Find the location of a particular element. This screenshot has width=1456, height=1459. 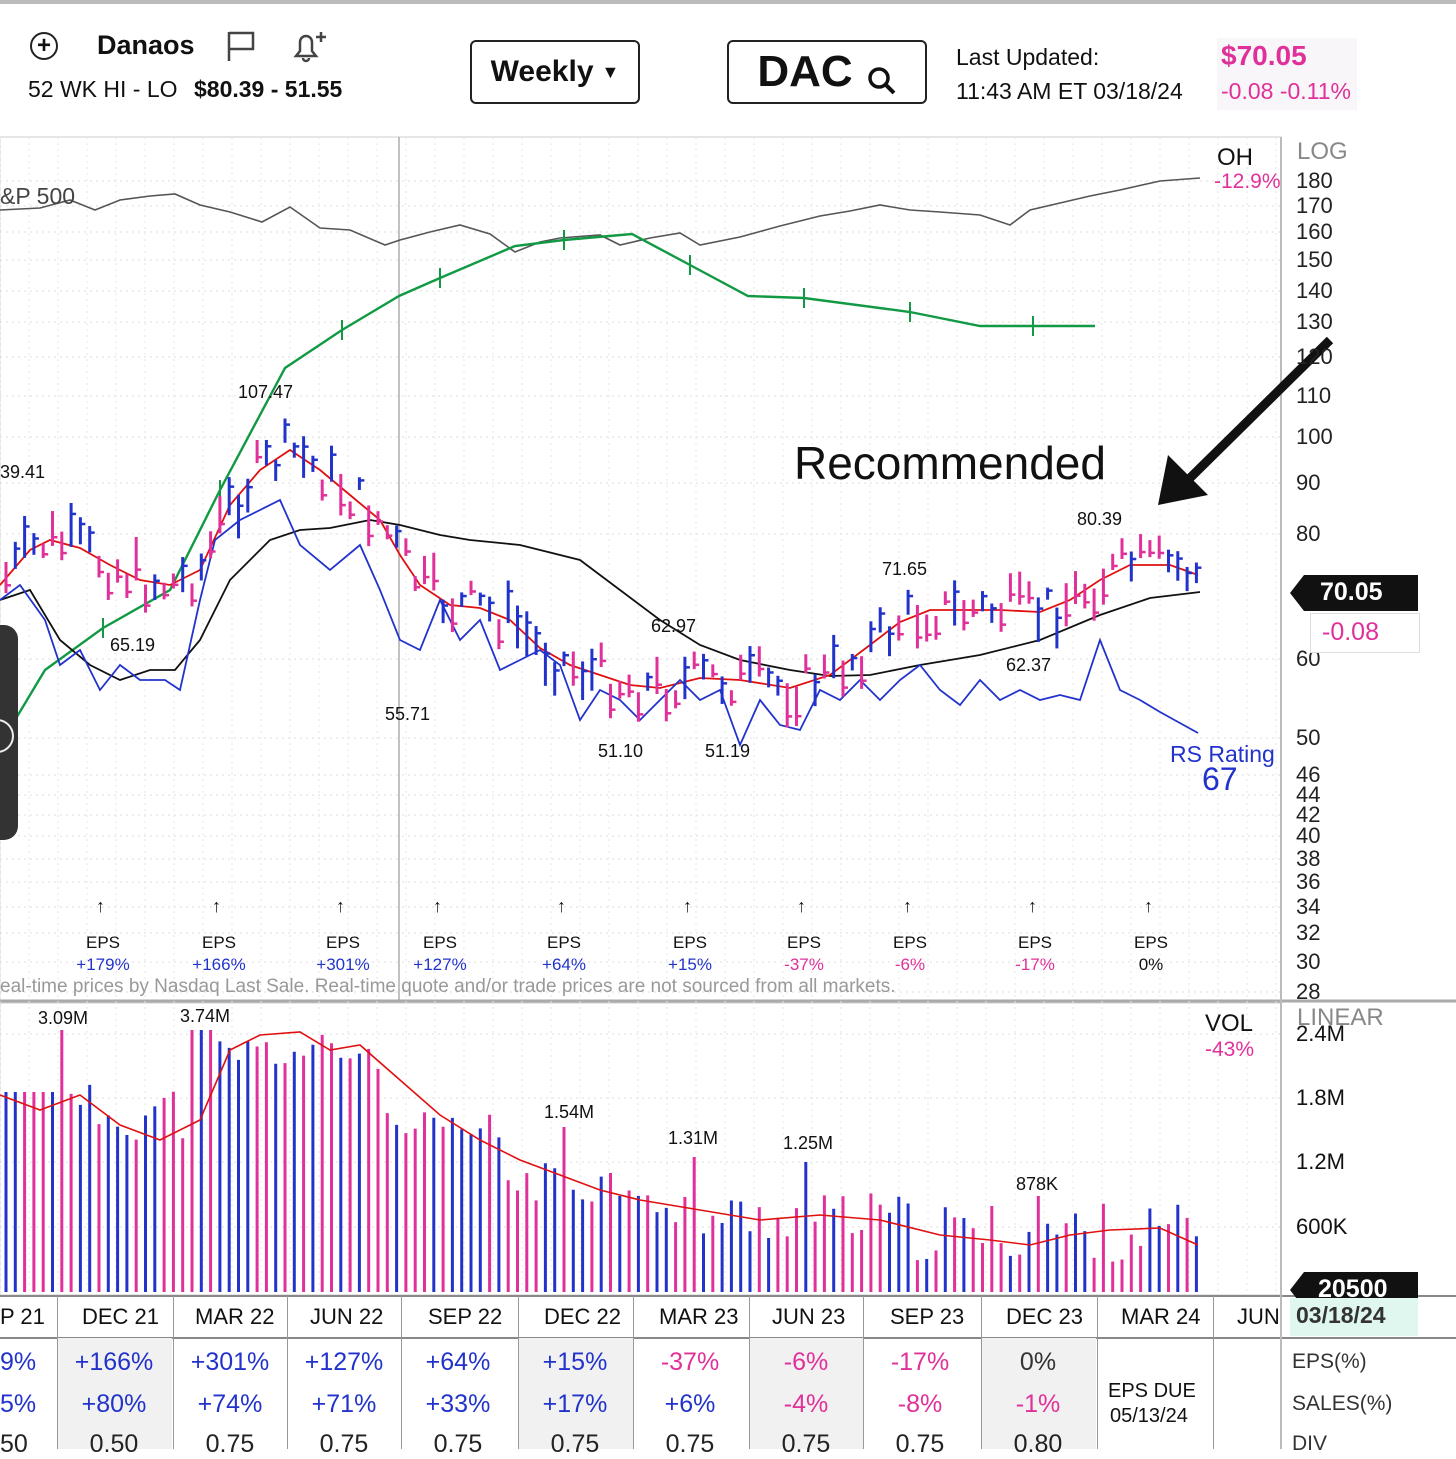

table-row-label: SALES(%) is located at coordinates (1342, 1403).